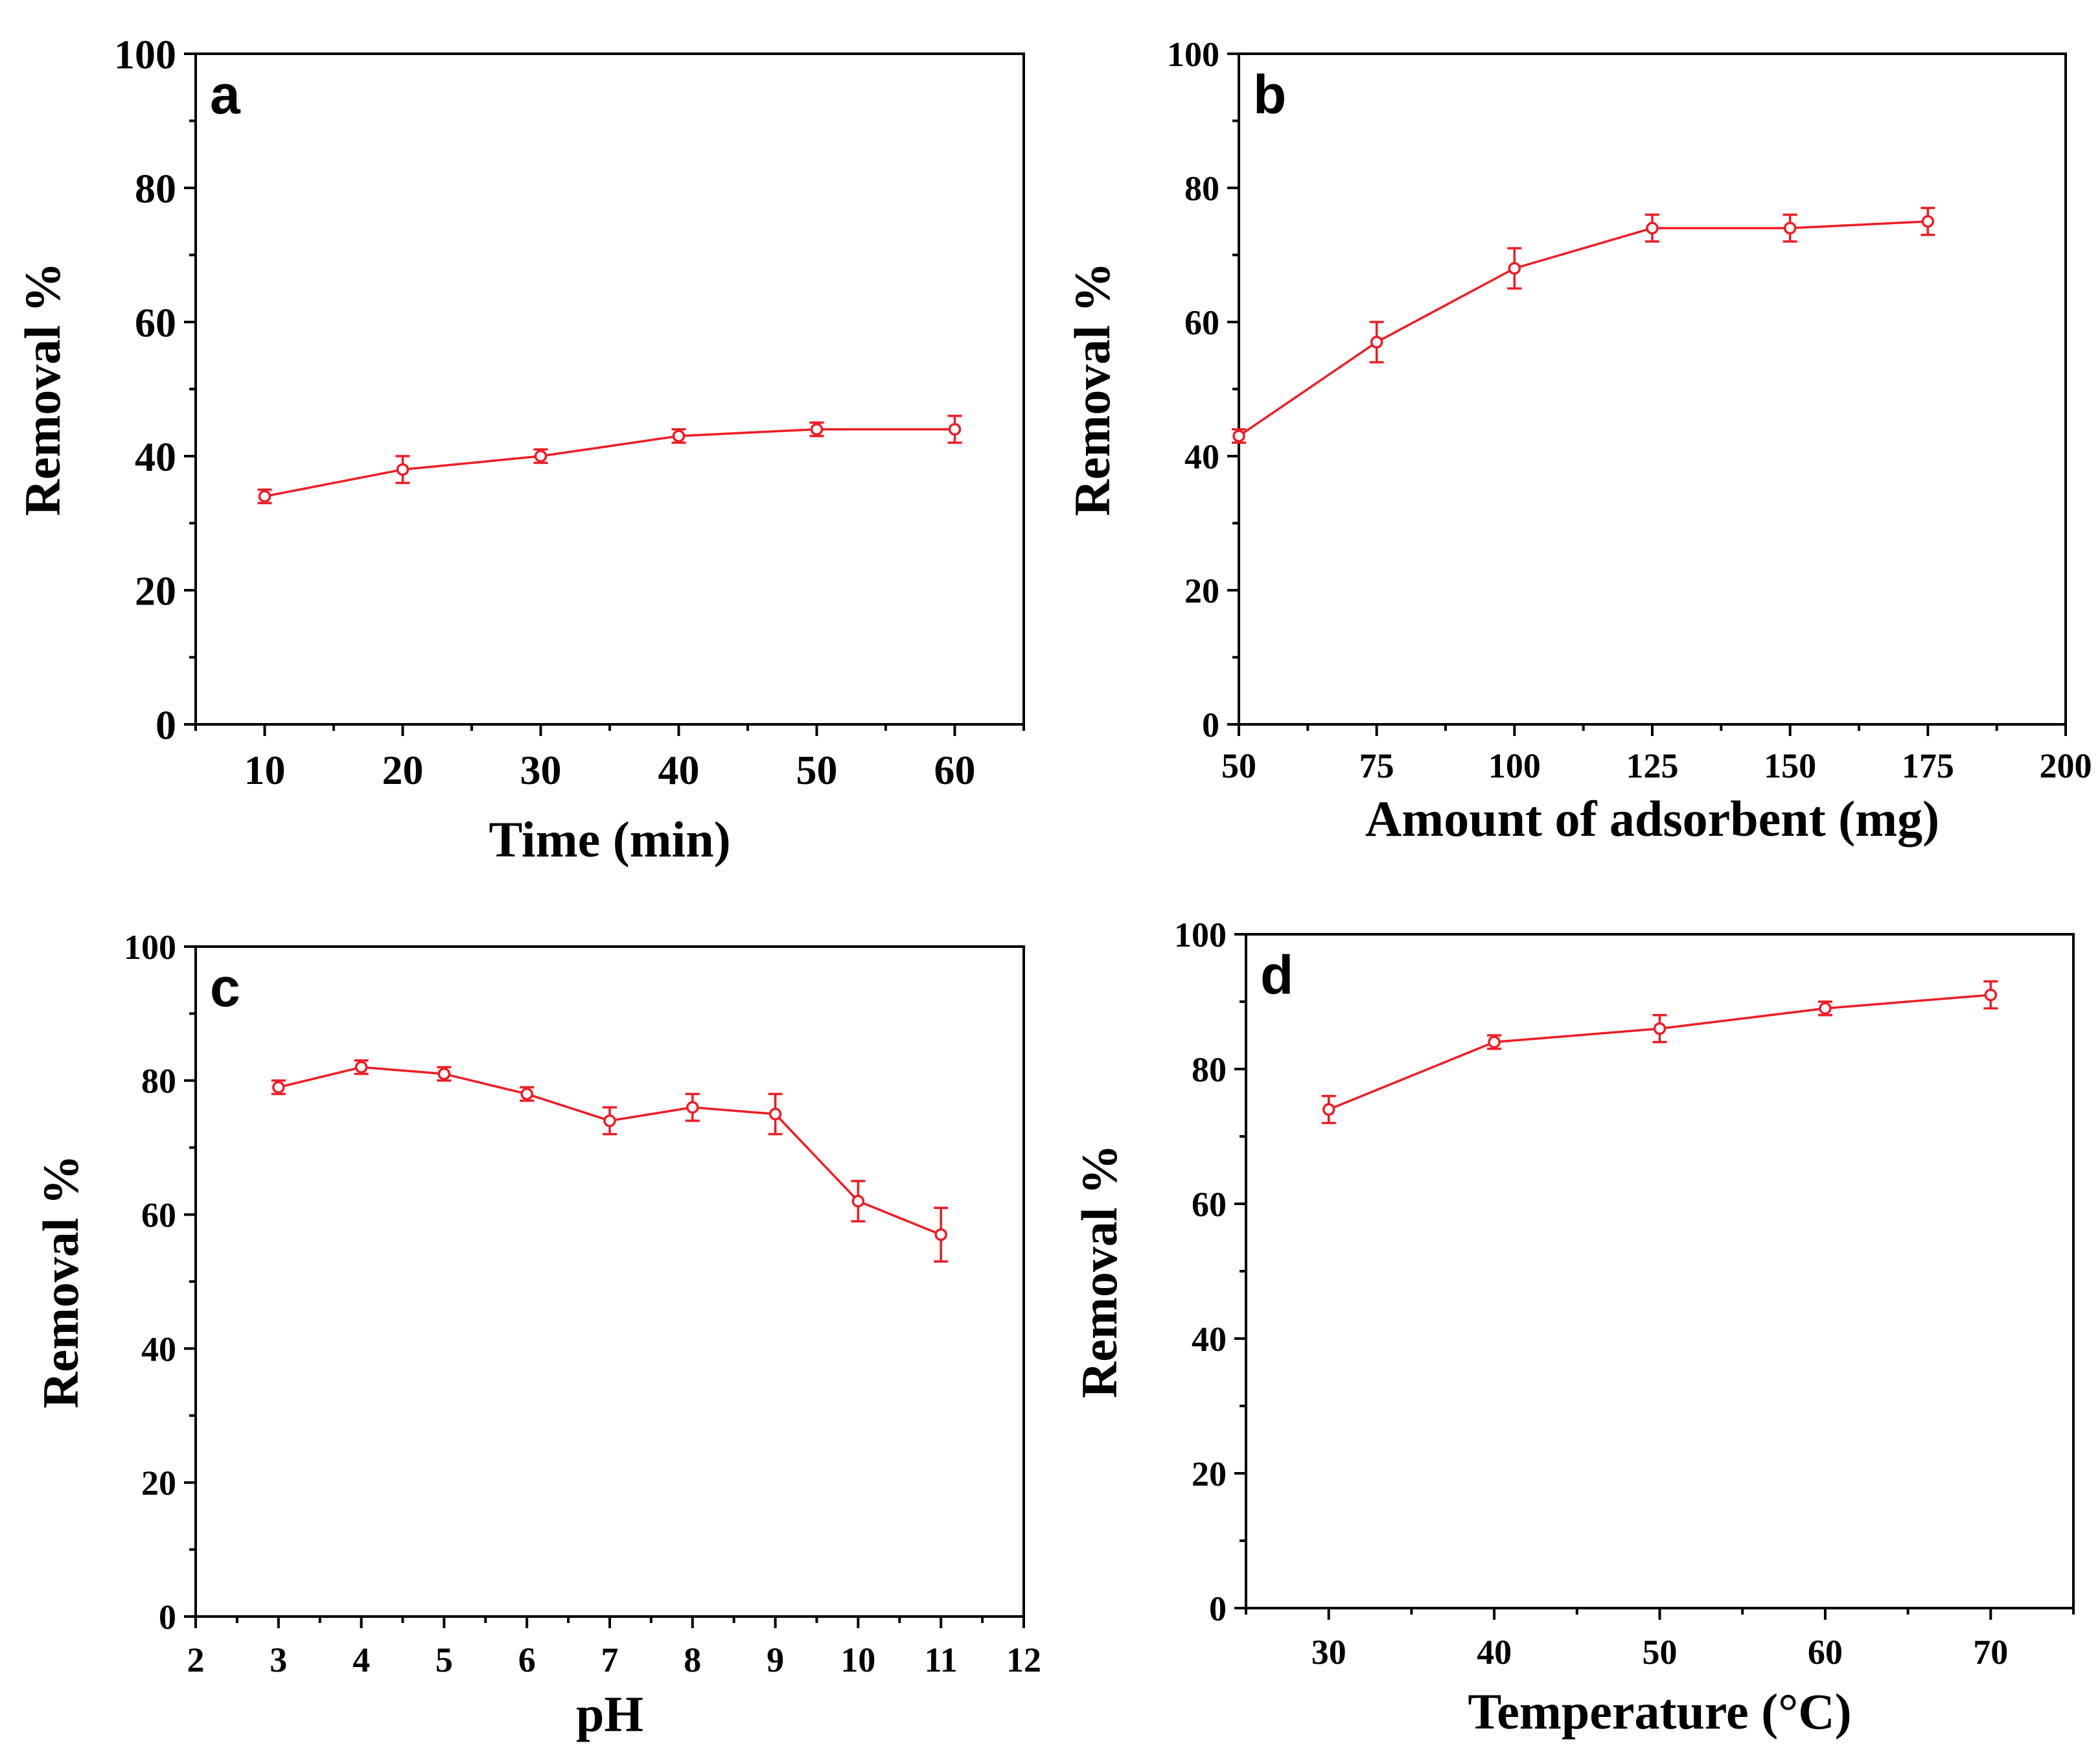 The image size is (2100, 1761). I want to click on x-tick-label: 7, so click(610, 1660).